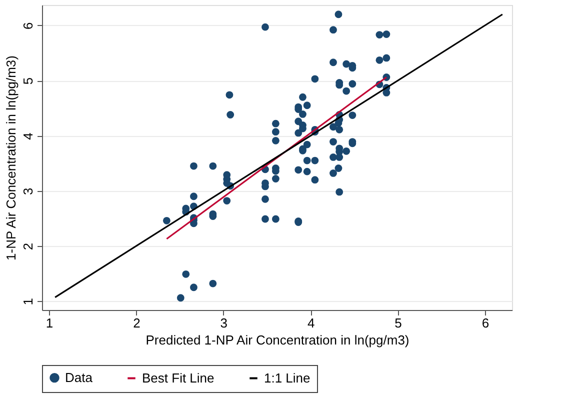 The width and height of the screenshot is (570, 420). I want to click on y-tick-label: 2, so click(28, 246).